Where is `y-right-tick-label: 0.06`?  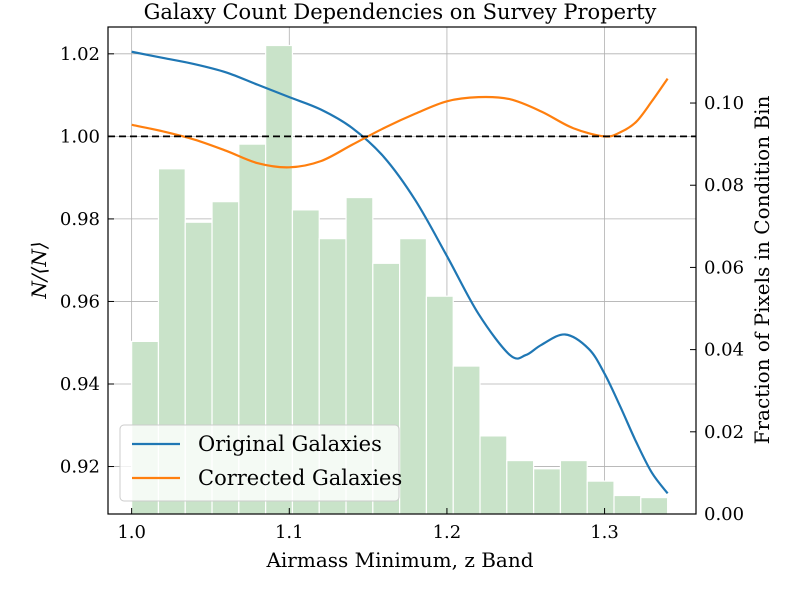
y-right-tick-label: 0.06 is located at coordinates (724, 267).